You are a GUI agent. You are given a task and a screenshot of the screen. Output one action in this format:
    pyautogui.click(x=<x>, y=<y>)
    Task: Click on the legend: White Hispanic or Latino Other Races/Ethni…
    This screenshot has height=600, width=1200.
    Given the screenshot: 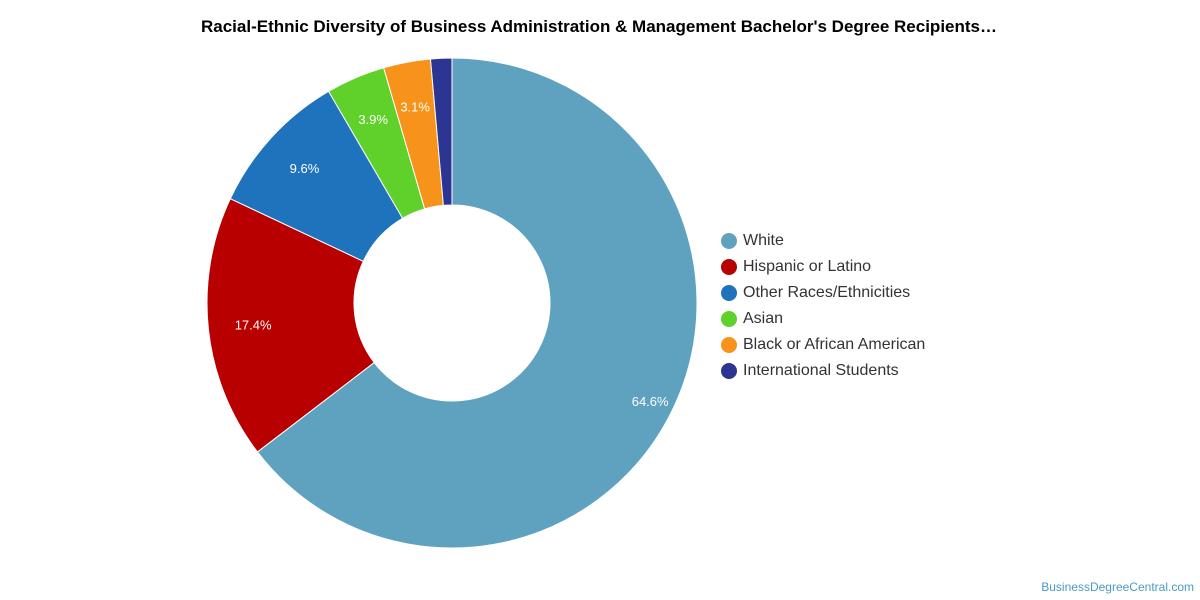 What is the action you would take?
    pyautogui.click(x=823, y=306)
    